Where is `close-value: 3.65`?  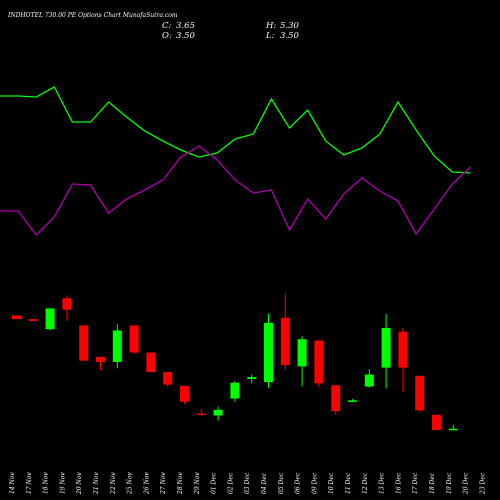 close-value: 3.65 is located at coordinates (185, 26).